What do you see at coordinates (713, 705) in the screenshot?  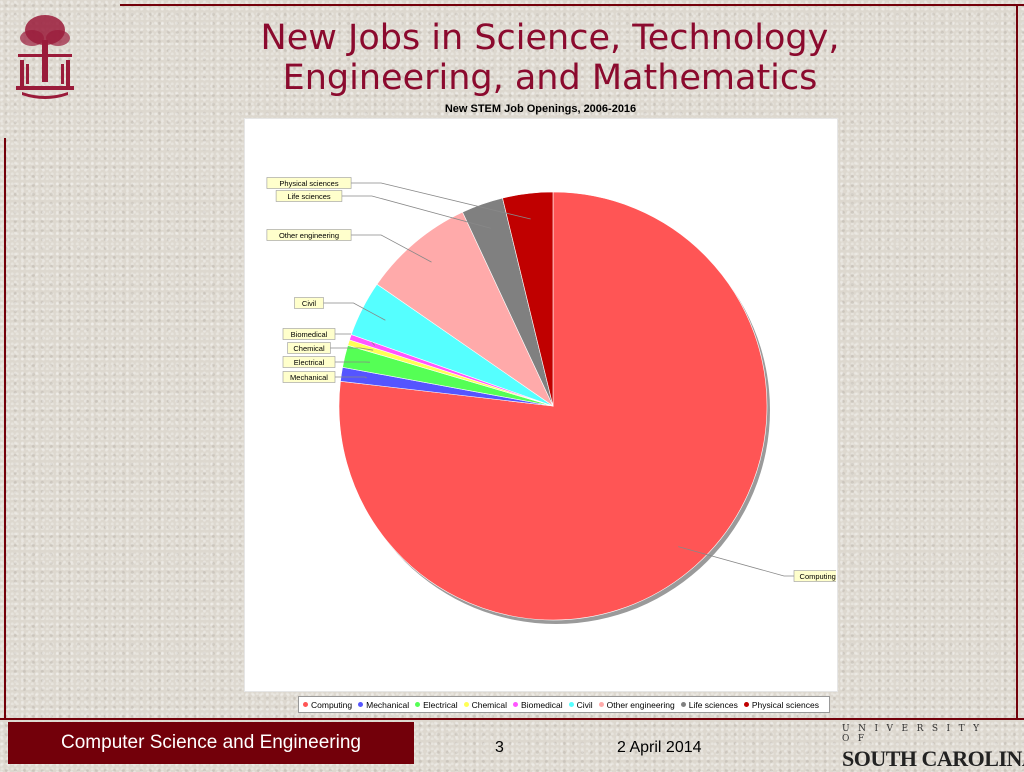 I see `legend-label: Life sciences` at bounding box center [713, 705].